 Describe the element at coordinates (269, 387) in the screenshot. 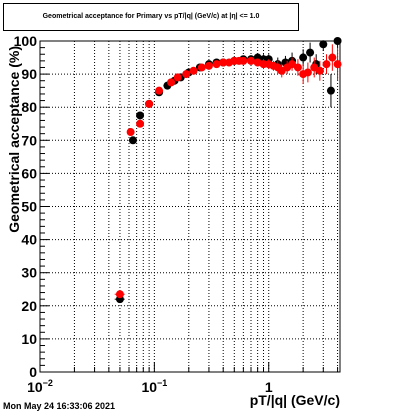

I see `x-tick-label: 1` at that location.